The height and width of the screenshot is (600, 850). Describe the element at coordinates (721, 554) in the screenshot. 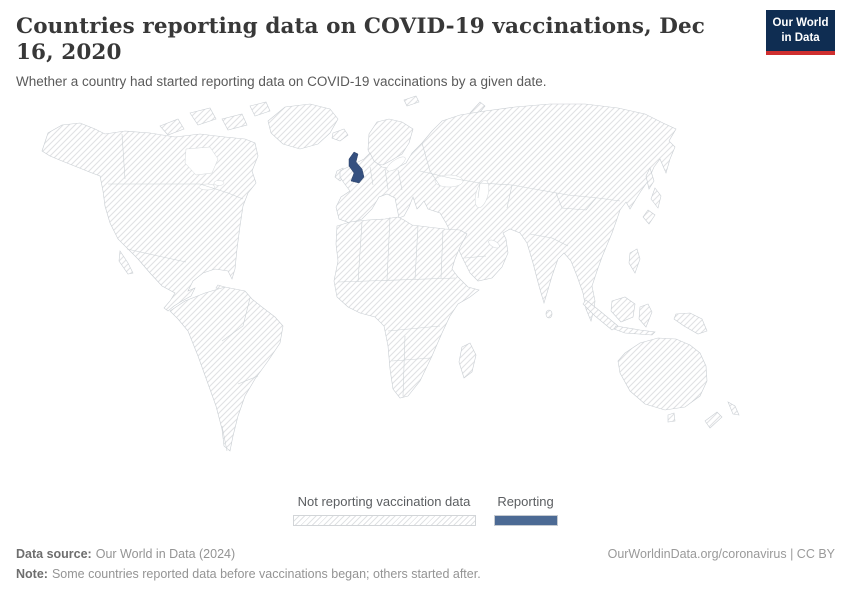

I see `footer-link: OurWorldinData.org/coronavirus | CC BY` at that location.